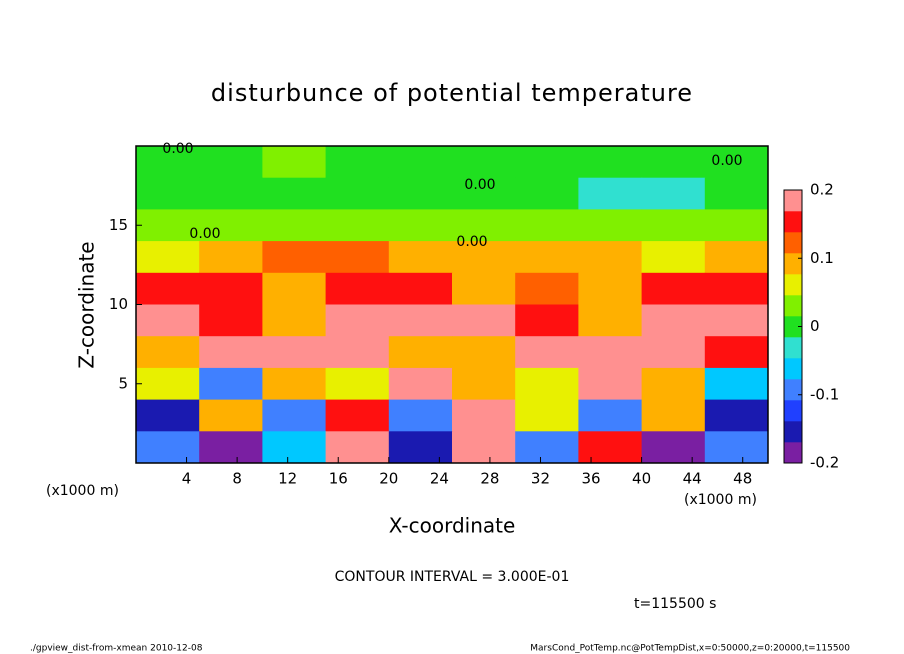  What do you see at coordinates (452, 526) in the screenshot?
I see `x-axis-label: X-coordinate` at bounding box center [452, 526].